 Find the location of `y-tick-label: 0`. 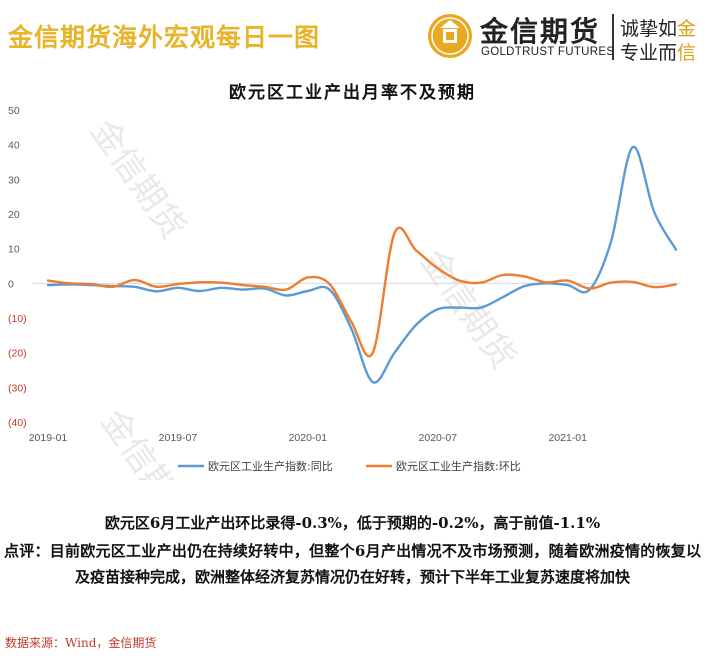

y-tick-label: 0 is located at coordinates (11, 284).